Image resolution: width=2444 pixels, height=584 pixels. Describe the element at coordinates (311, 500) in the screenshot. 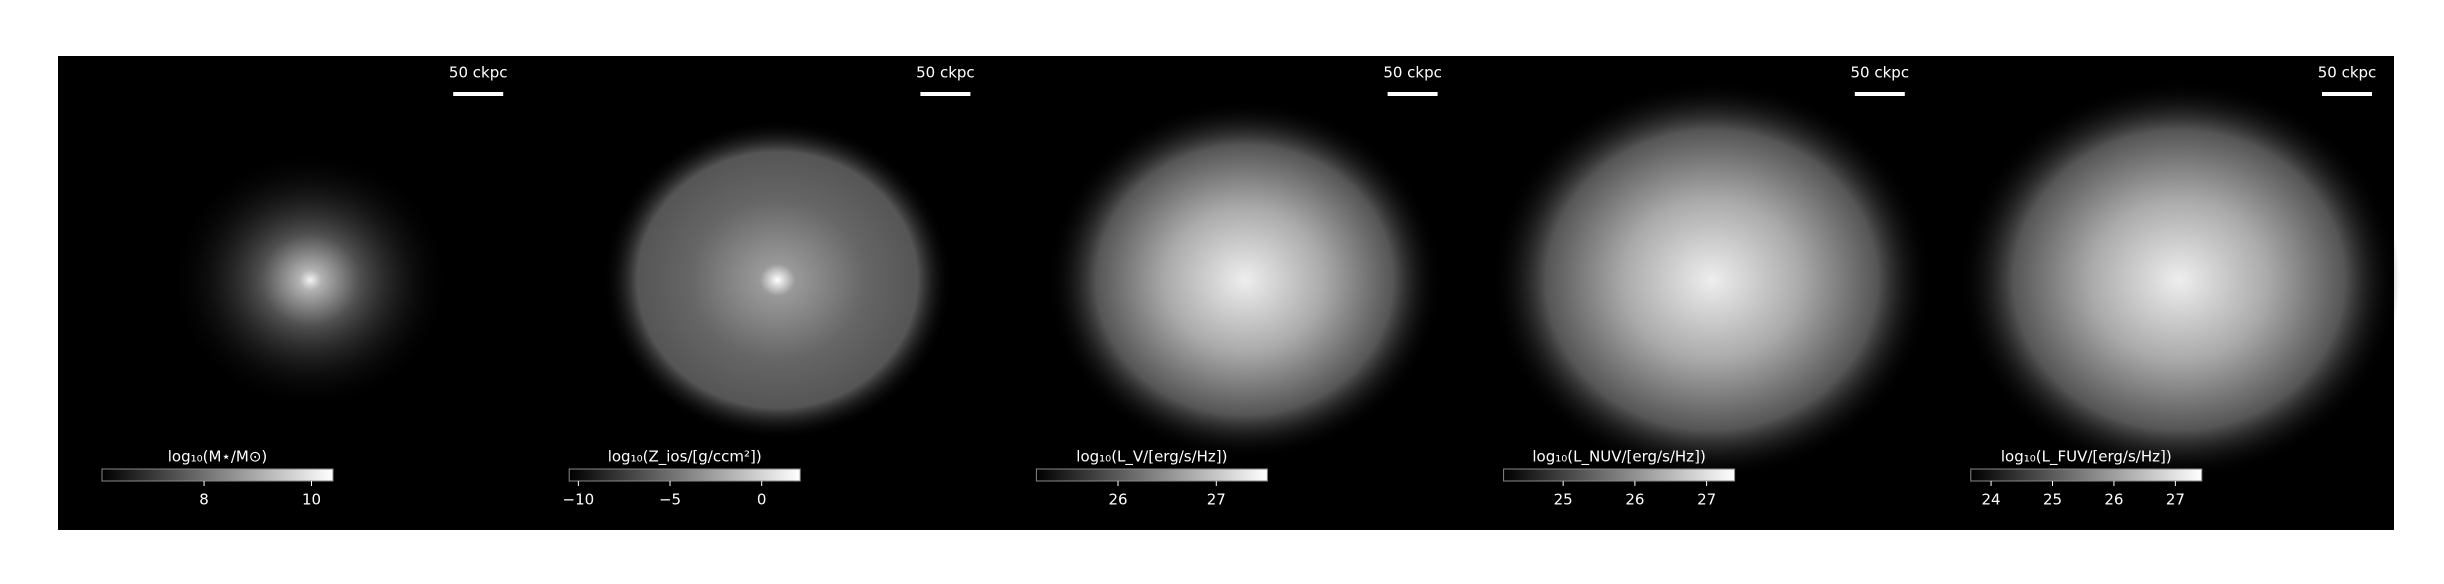

I see `colorbar-tick-label: 10` at that location.